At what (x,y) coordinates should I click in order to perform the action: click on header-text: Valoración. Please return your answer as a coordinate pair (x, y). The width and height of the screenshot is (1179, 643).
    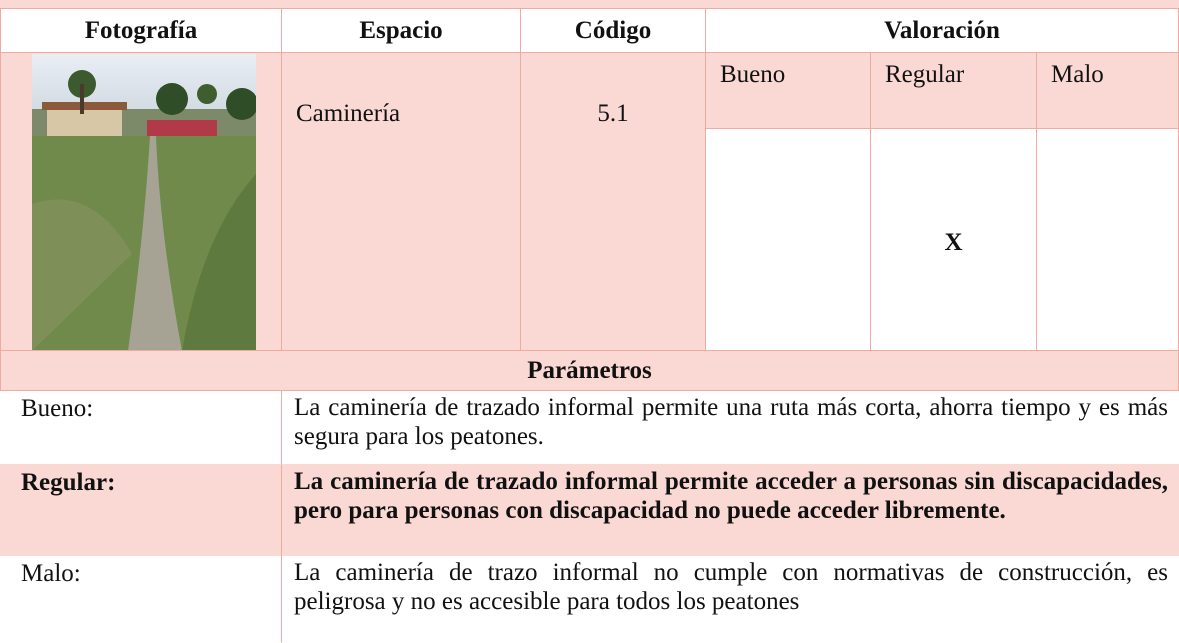
    Looking at the image, I should click on (942, 30).